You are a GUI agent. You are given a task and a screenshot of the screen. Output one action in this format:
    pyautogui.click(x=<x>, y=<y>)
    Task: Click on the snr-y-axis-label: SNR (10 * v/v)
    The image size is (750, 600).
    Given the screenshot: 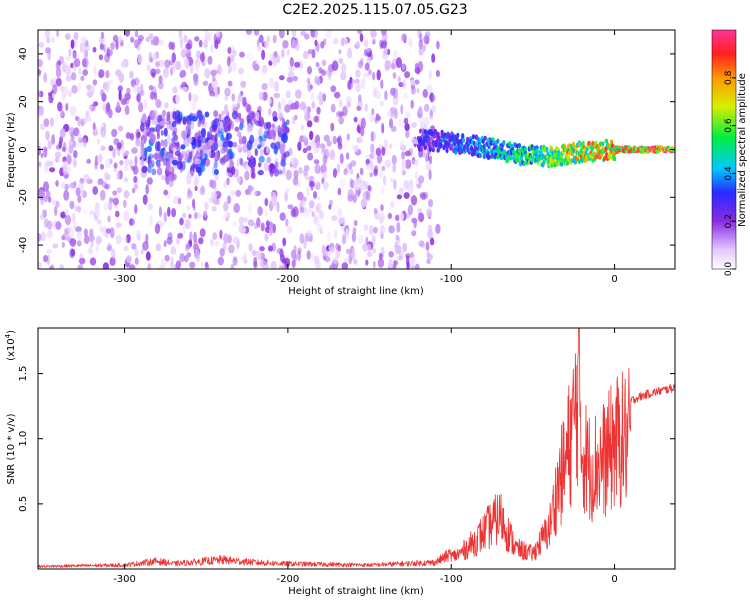 What is the action you would take?
    pyautogui.click(x=11, y=448)
    